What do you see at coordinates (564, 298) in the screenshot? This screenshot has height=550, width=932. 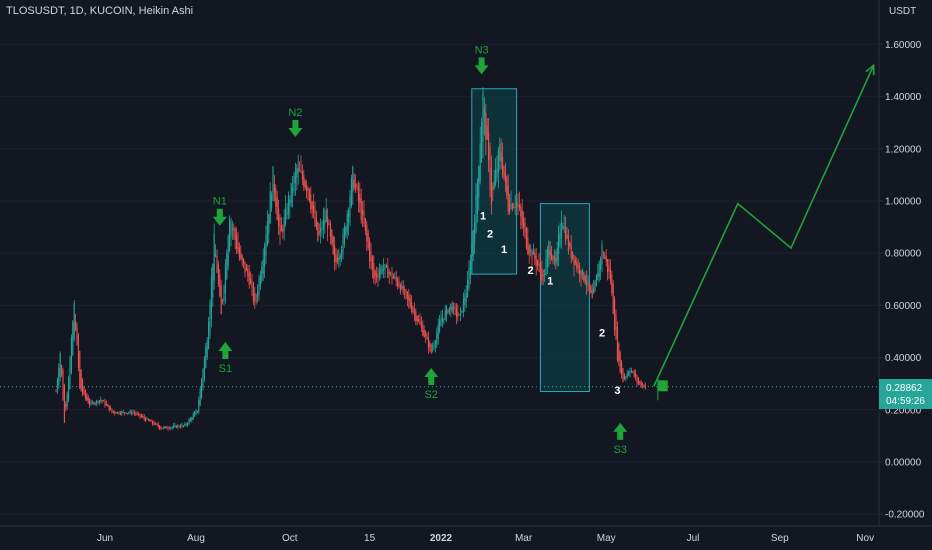 I see `range-box` at bounding box center [564, 298].